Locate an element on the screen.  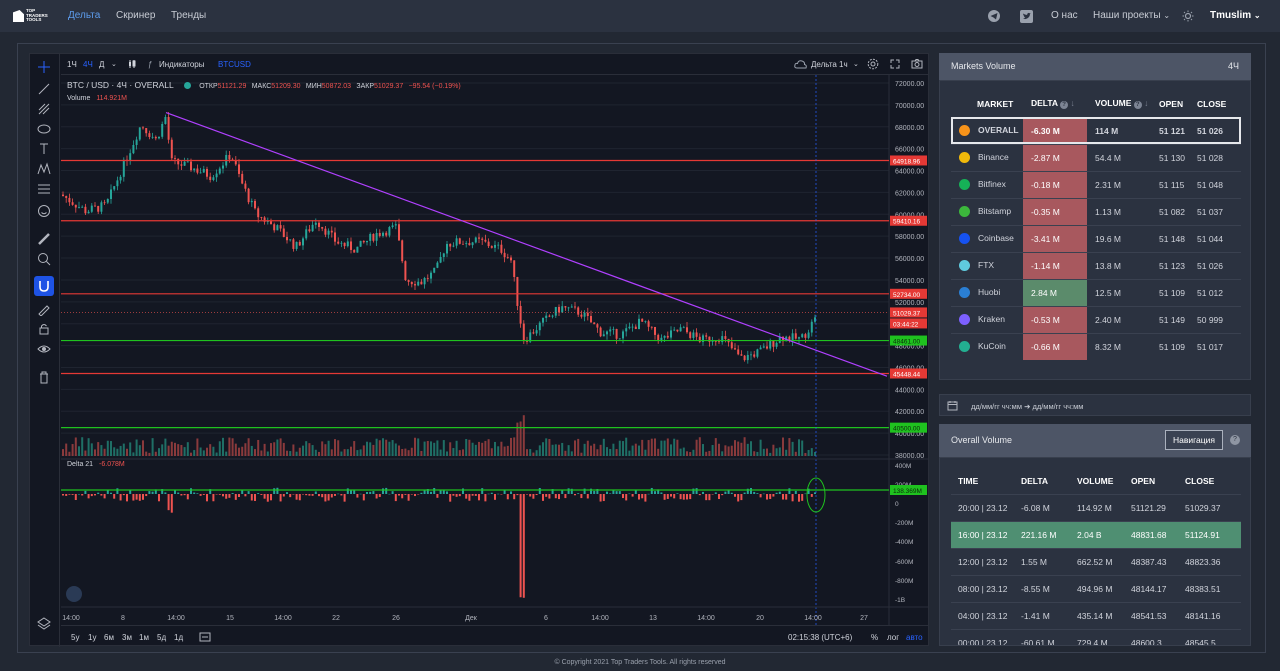
range-5y: 5y is located at coordinates (75, 637).